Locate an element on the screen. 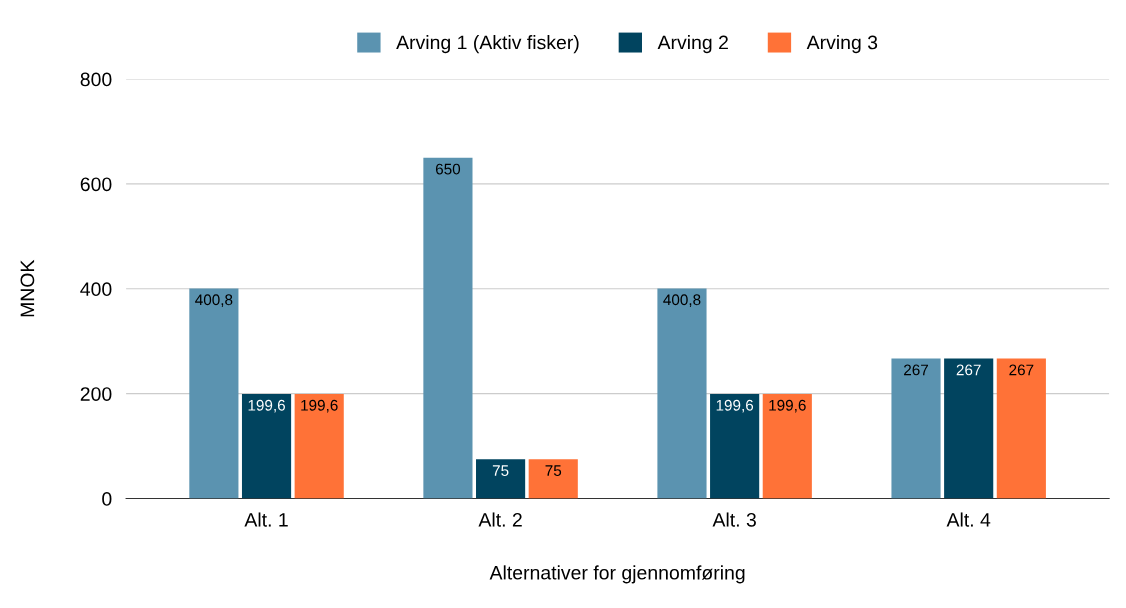 This screenshot has width=1126, height=608. x-tick-label: Alt. 4 is located at coordinates (968, 519).